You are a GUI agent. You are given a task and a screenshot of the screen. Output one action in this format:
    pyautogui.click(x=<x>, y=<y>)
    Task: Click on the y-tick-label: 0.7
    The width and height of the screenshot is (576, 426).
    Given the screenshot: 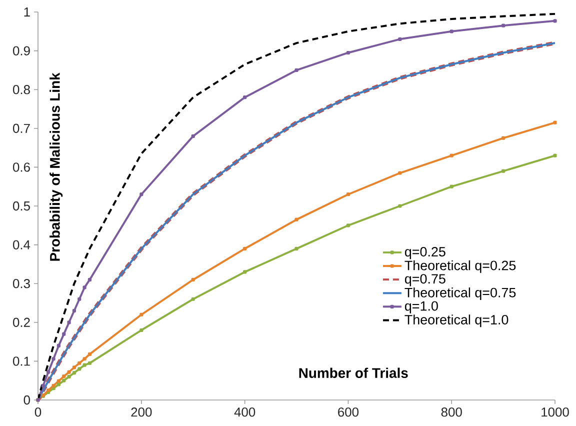 What is the action you would take?
    pyautogui.click(x=21, y=128)
    